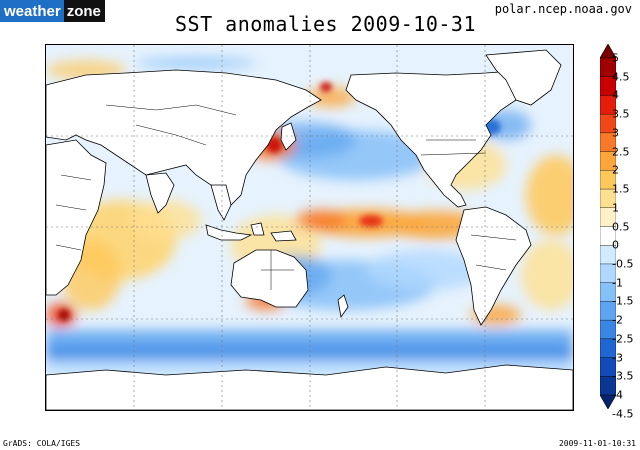  I want to click on colorbar, so click(608, 226).